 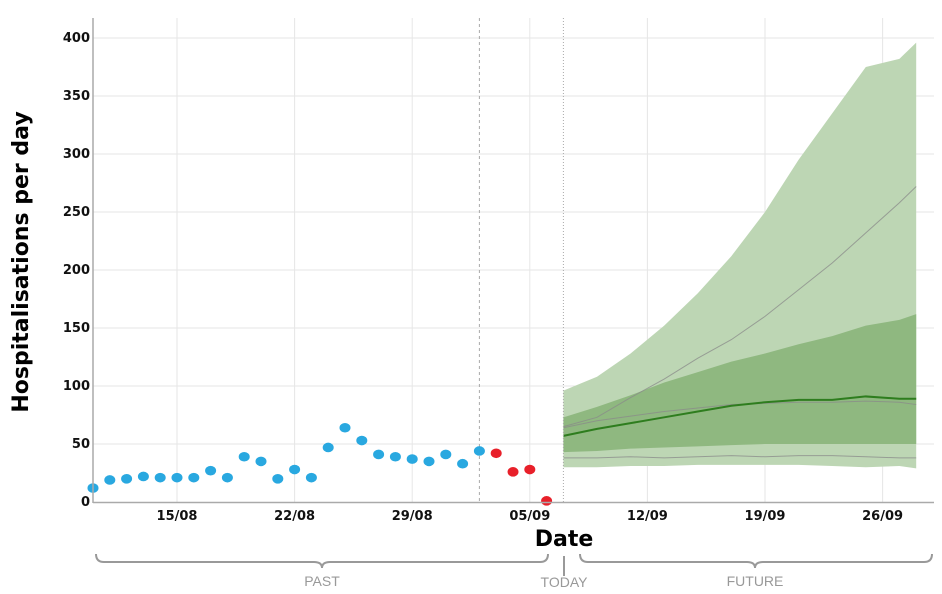 I want to click on y-tick-label: 200, so click(x=76, y=270).